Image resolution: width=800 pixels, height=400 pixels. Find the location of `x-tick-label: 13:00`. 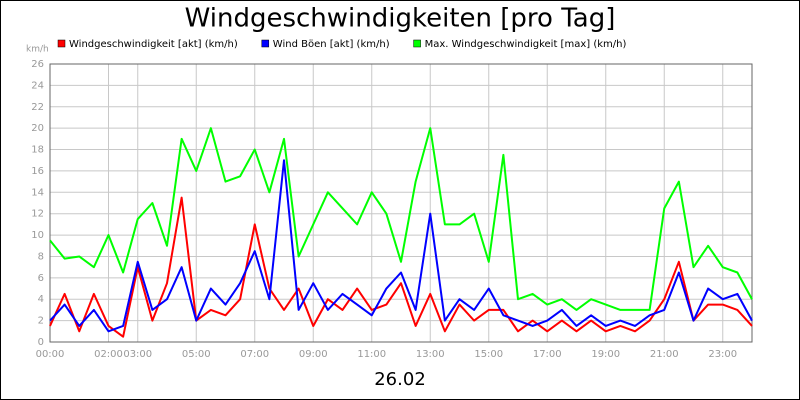

x-tick-label: 13:00 is located at coordinates (430, 354).